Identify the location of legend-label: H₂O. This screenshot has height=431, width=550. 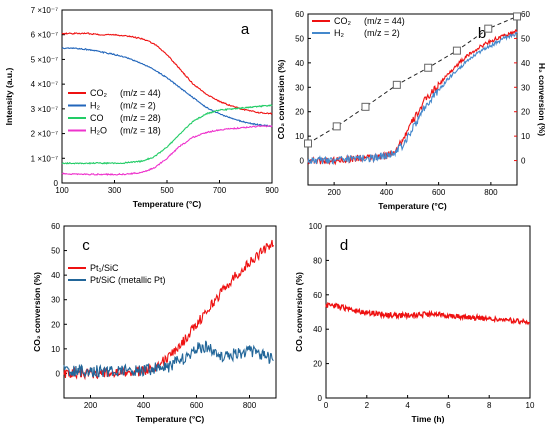
(98, 131).